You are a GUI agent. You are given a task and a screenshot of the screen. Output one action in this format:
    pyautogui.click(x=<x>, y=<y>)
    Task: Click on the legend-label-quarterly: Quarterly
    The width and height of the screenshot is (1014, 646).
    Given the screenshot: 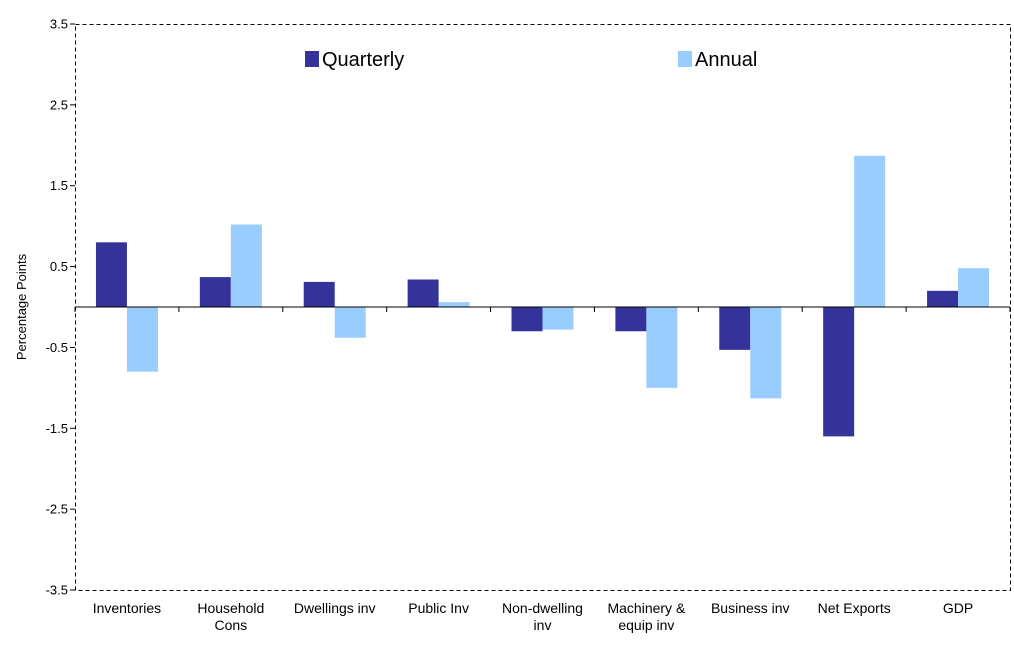 What is the action you would take?
    pyautogui.click(x=363, y=60)
    